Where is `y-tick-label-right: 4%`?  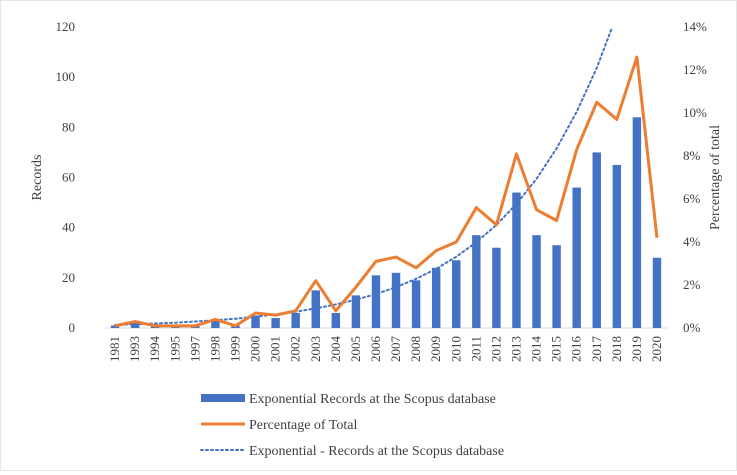
y-tick-label-right: 4% is located at coordinates (692, 241).